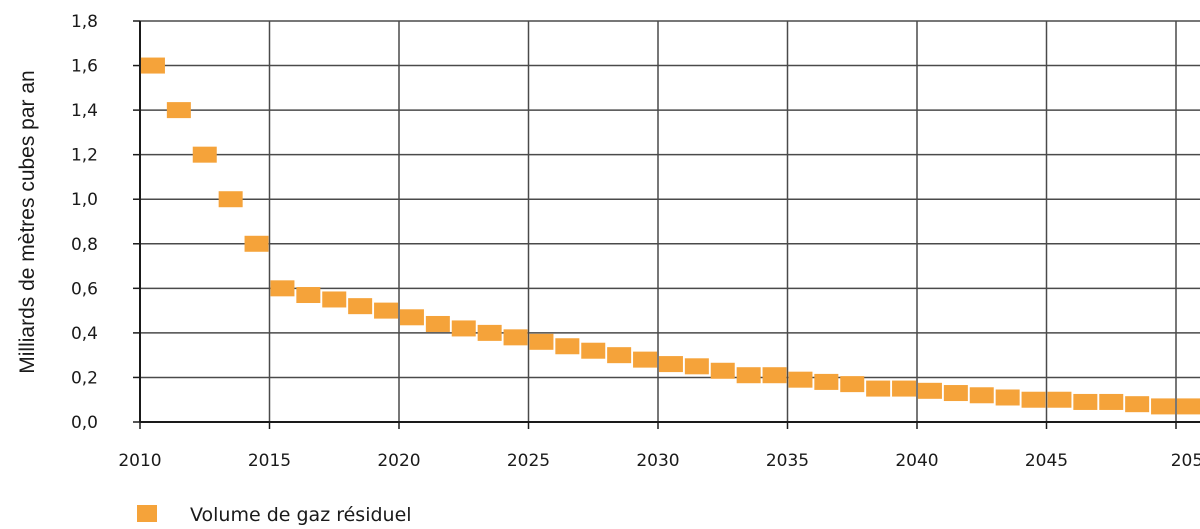  What do you see at coordinates (84, 334) in the screenshot?
I see `y-tick-label: 0,4` at bounding box center [84, 334].